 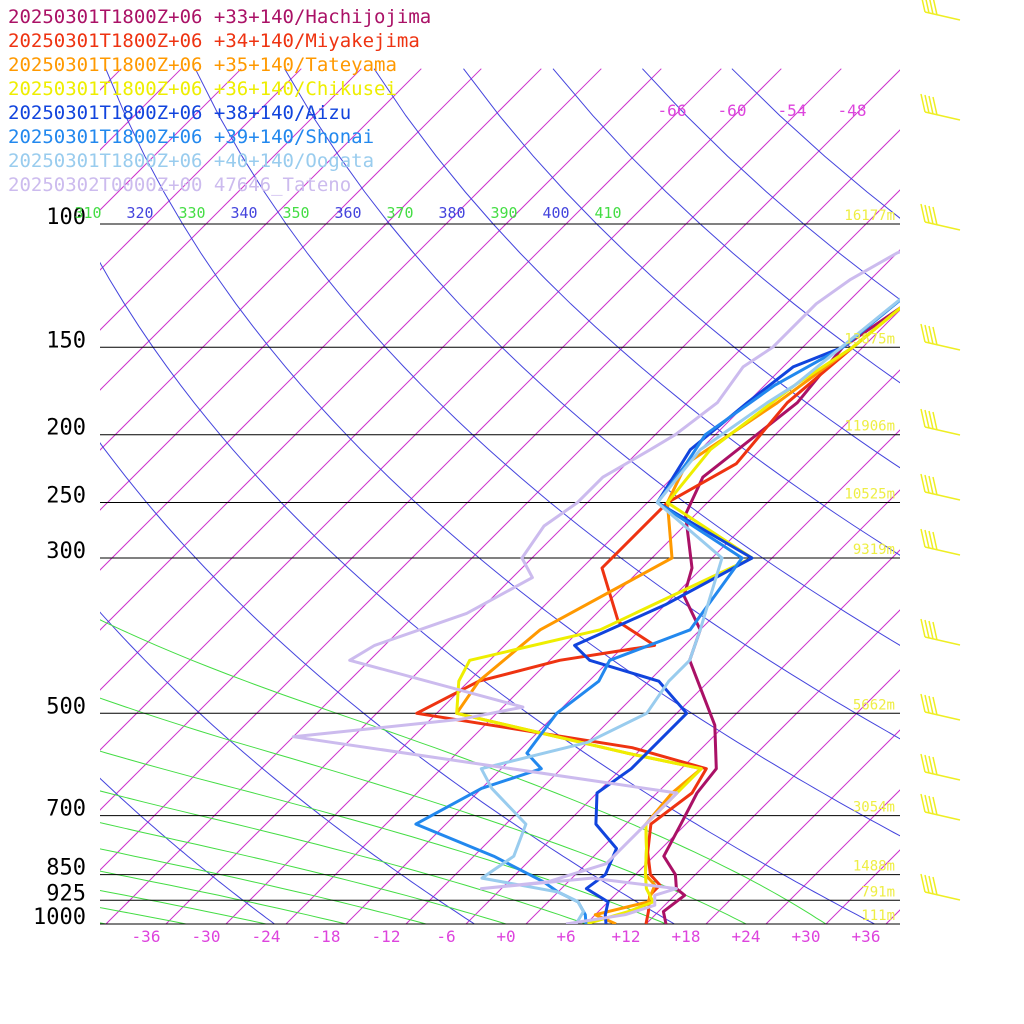 What do you see at coordinates (191, 213) in the screenshot?
I see `theta-label: 330` at bounding box center [191, 213].